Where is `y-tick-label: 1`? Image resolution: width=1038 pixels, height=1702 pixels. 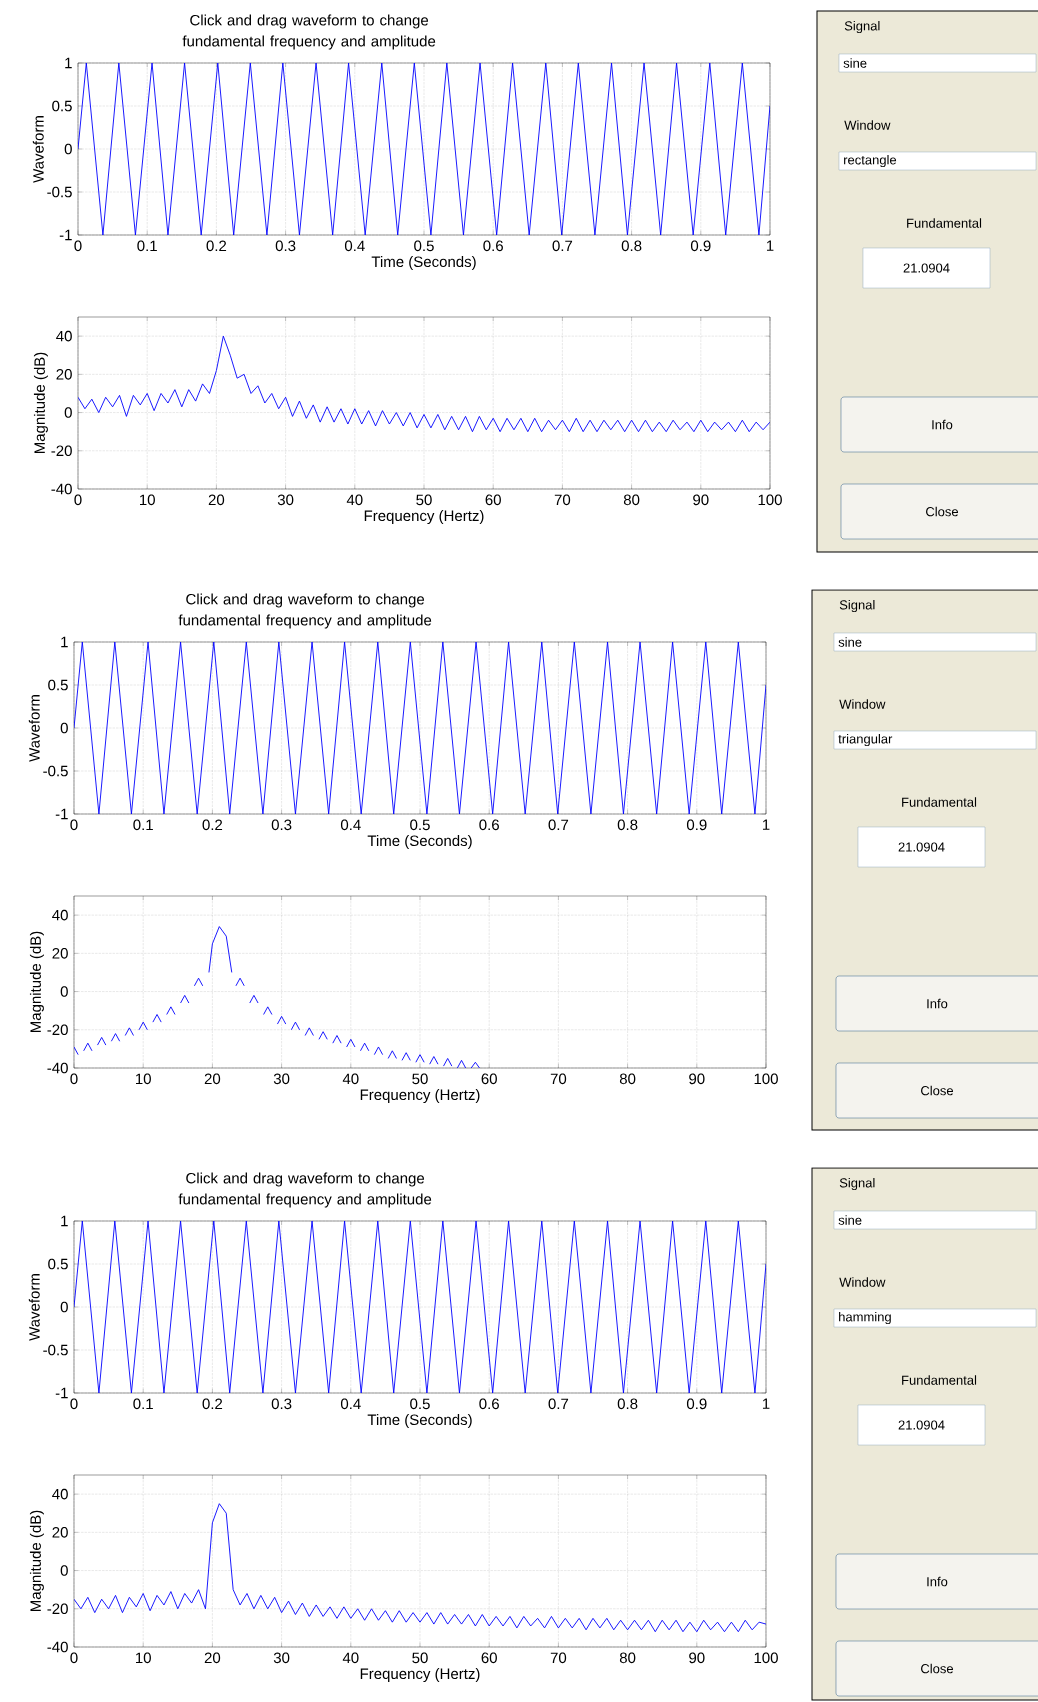 y-tick-label: 1 is located at coordinates (64, 1221).